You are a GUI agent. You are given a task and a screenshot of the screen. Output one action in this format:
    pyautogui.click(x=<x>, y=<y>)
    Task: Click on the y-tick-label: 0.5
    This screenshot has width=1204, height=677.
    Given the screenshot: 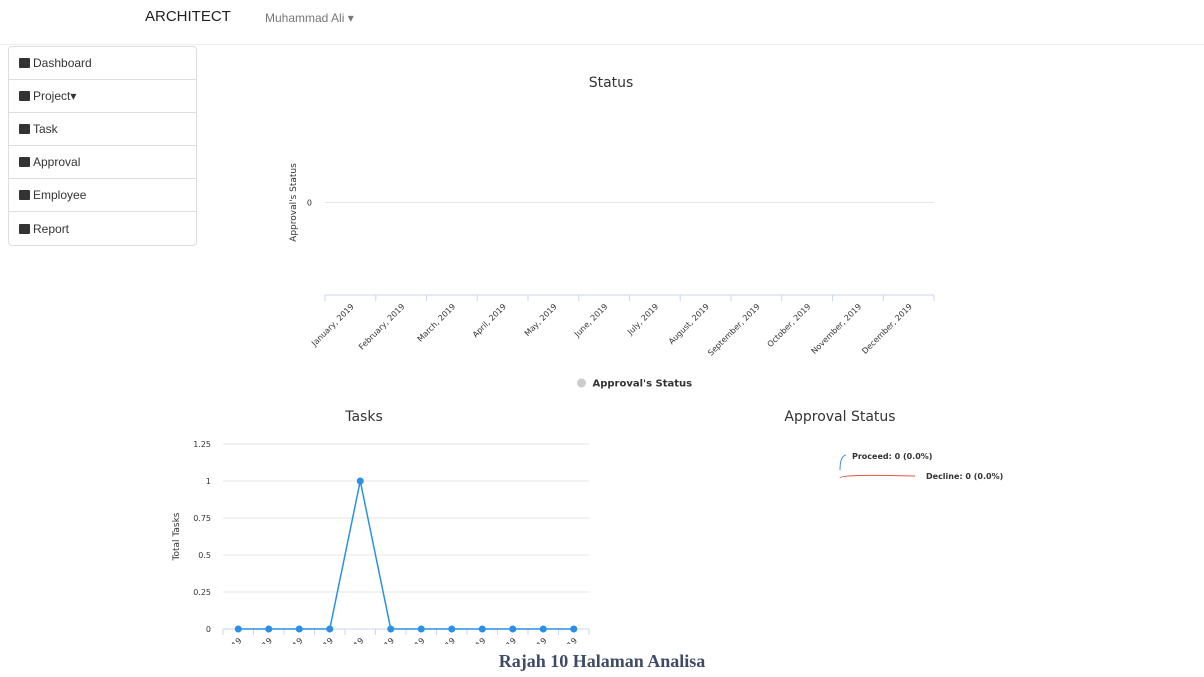 What is the action you would take?
    pyautogui.click(x=204, y=555)
    